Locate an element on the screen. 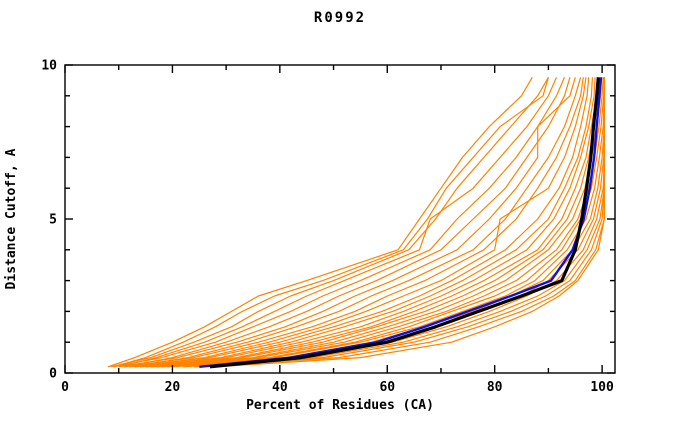 This screenshot has width=680, height=440. x-tick-label: 100 is located at coordinates (602, 387).